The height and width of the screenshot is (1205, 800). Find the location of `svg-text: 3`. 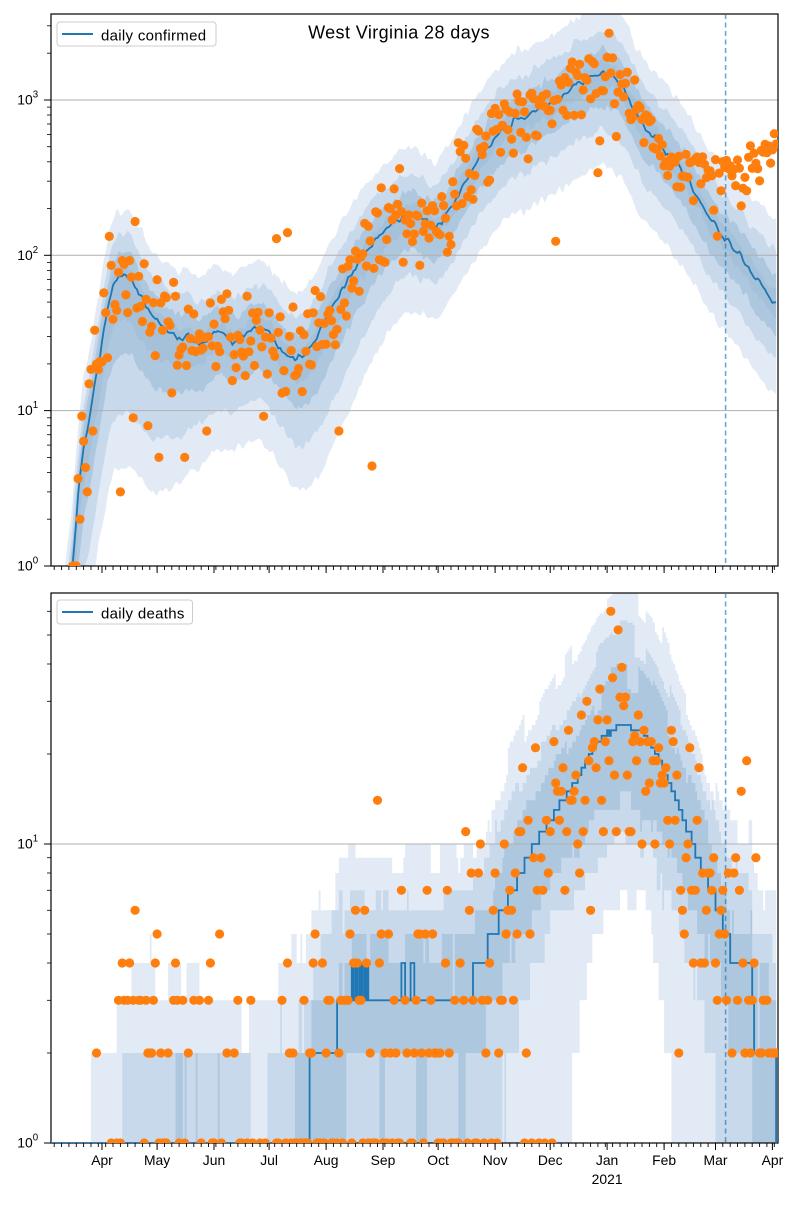

svg-text: 3 is located at coordinates (35, 95).